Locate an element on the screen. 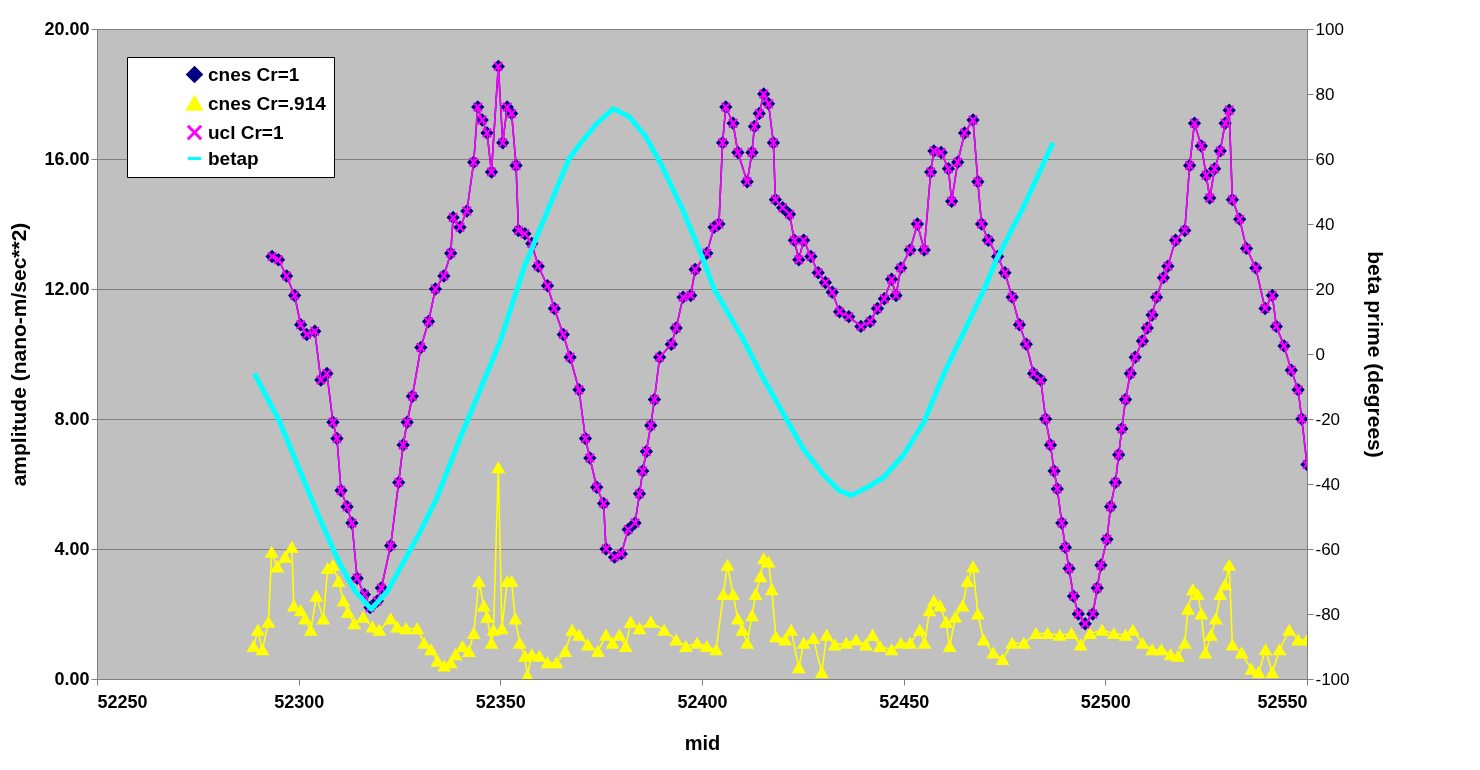 The width and height of the screenshot is (1480, 770). x-axis-title: mid is located at coordinates (702, 742).